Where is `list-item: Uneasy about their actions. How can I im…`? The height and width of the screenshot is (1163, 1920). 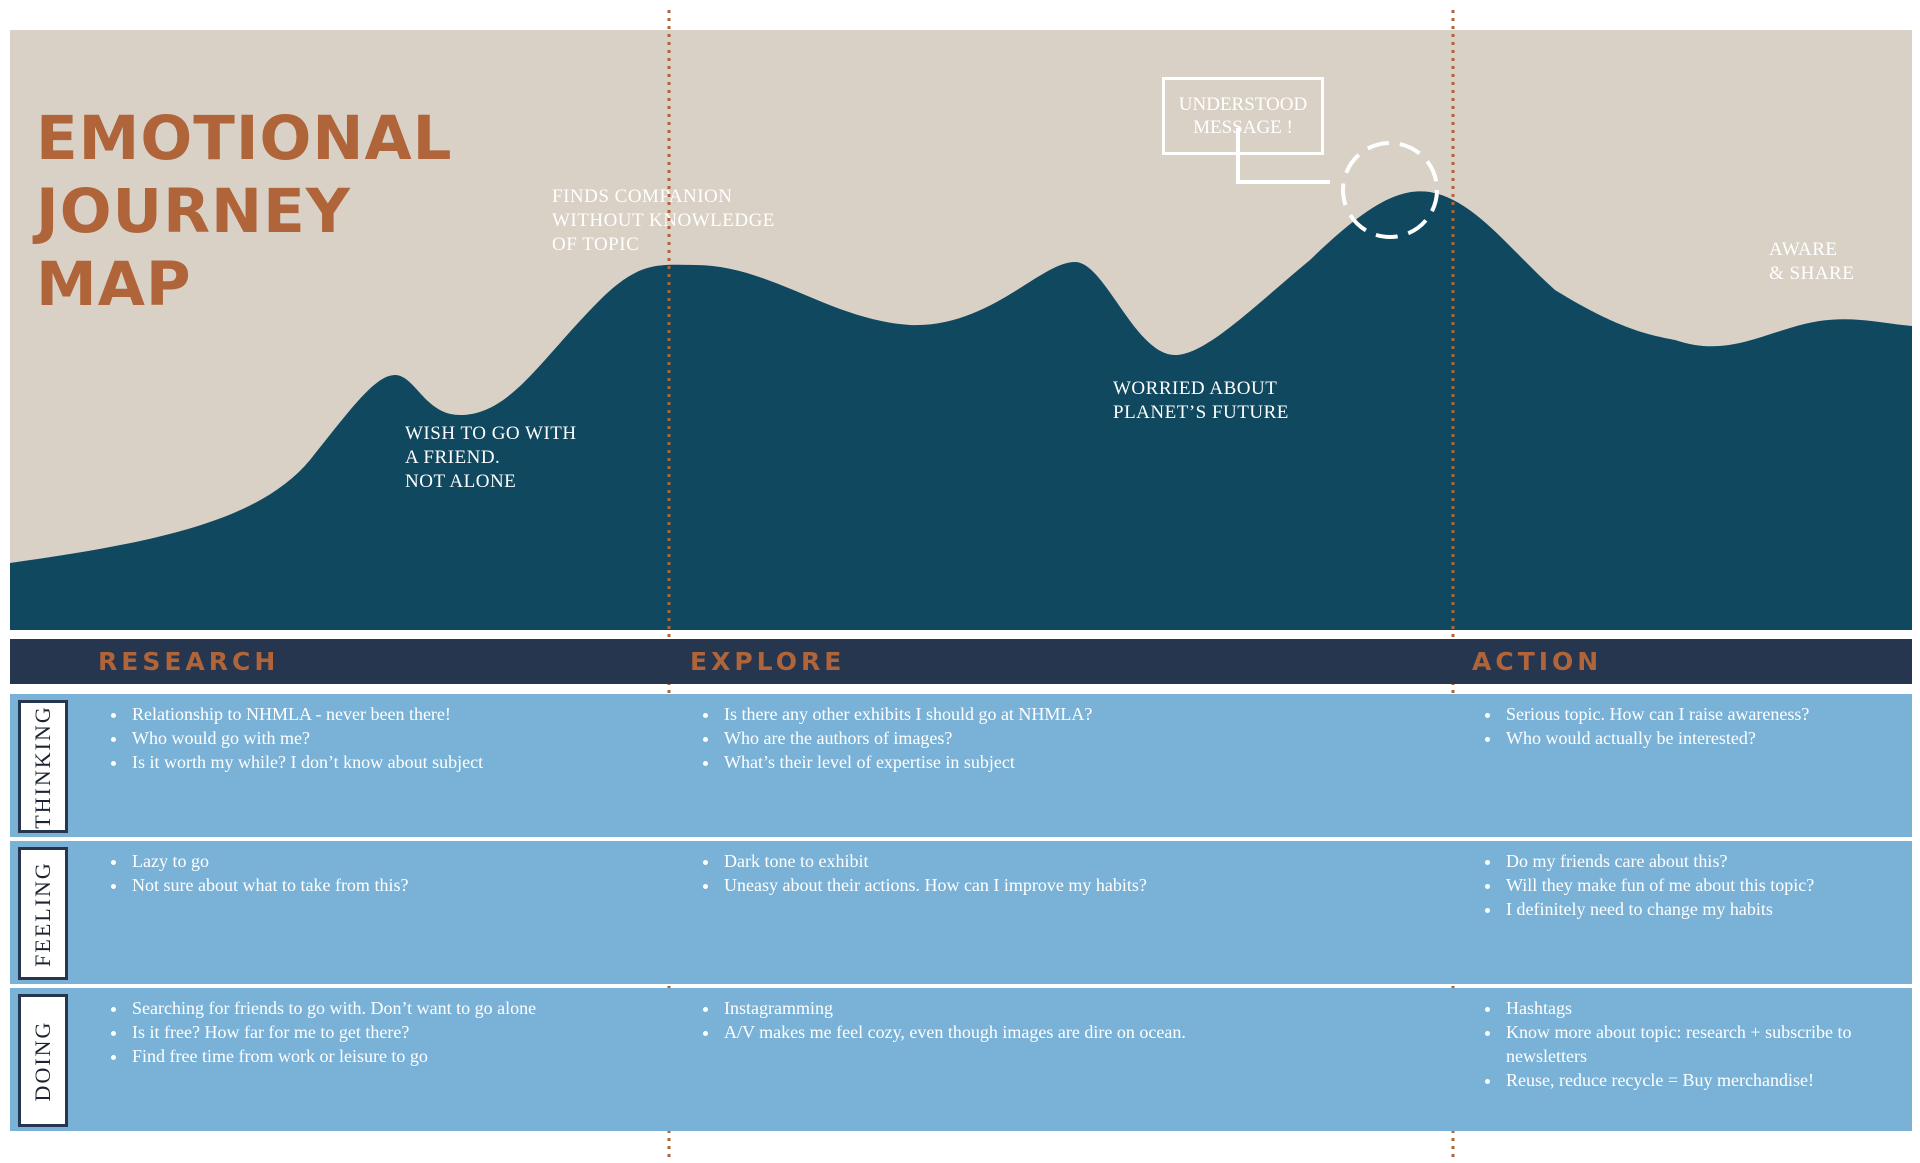
list-item: Uneasy about their actions. How can I im… is located at coordinates (933, 885).